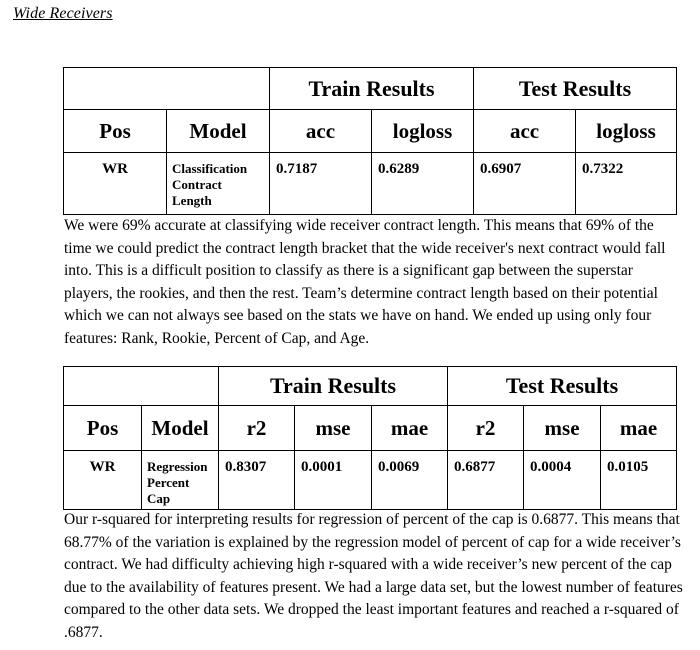 Image resolution: width=700 pixels, height=650 pixels. Describe the element at coordinates (562, 428) in the screenshot. I see `col-header-test-mse: mse` at that location.